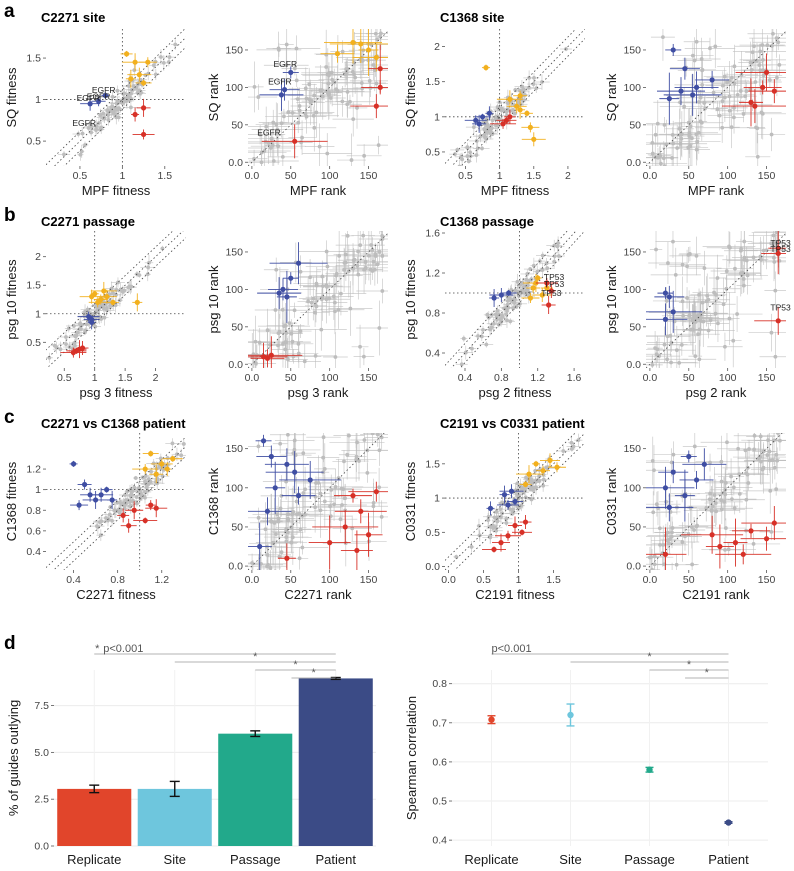  What do you see at coordinates (465, 176) in the screenshot?
I see `x-tick-label: 0.5` at bounding box center [465, 176].